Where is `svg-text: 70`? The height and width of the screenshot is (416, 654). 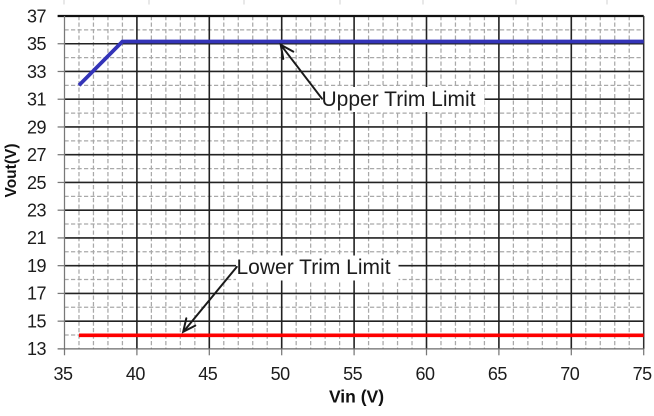
svg-text: 70 is located at coordinates (570, 374).